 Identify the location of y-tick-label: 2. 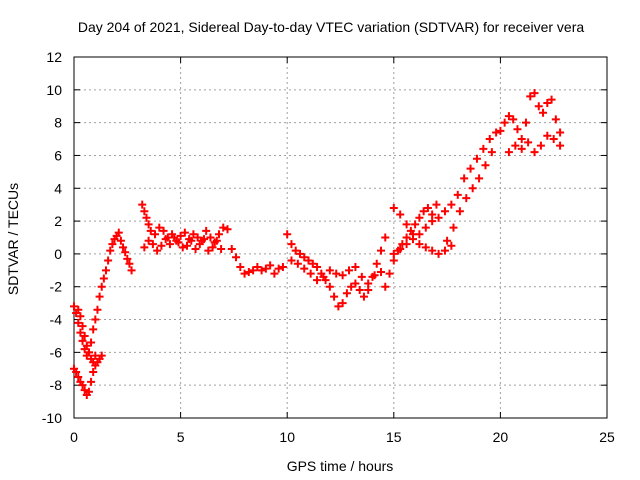
(58, 221).